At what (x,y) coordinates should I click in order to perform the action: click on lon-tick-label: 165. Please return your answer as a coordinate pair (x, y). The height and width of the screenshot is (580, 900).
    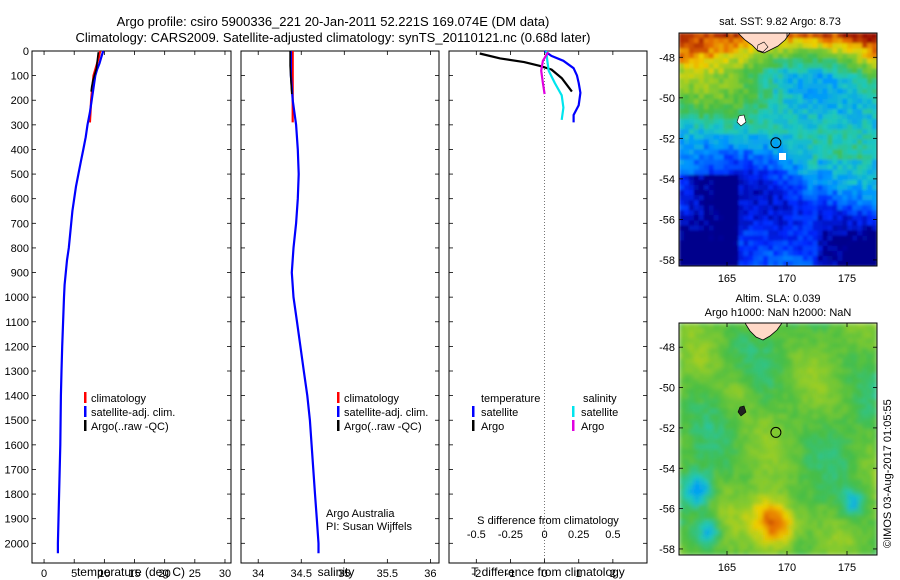
    Looking at the image, I should click on (727, 279).